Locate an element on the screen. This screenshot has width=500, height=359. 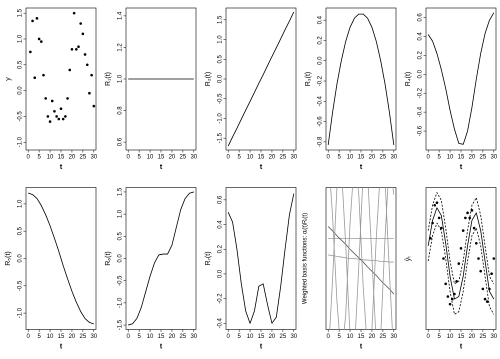
panel: 0 5 10 15 20 25 30 t ŷₜ is located at coordinates (451, 268).